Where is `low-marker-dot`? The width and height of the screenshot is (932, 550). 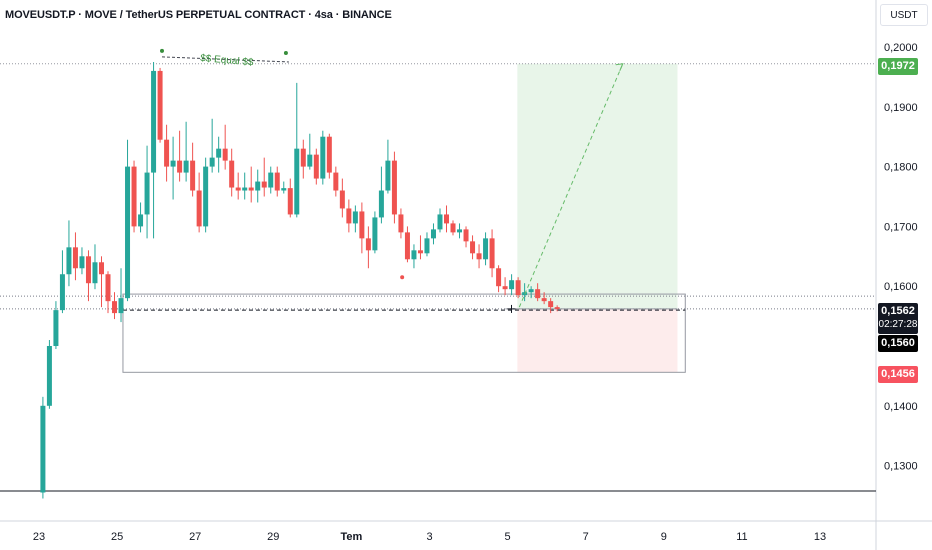
low-marker-dot is located at coordinates (402, 277).